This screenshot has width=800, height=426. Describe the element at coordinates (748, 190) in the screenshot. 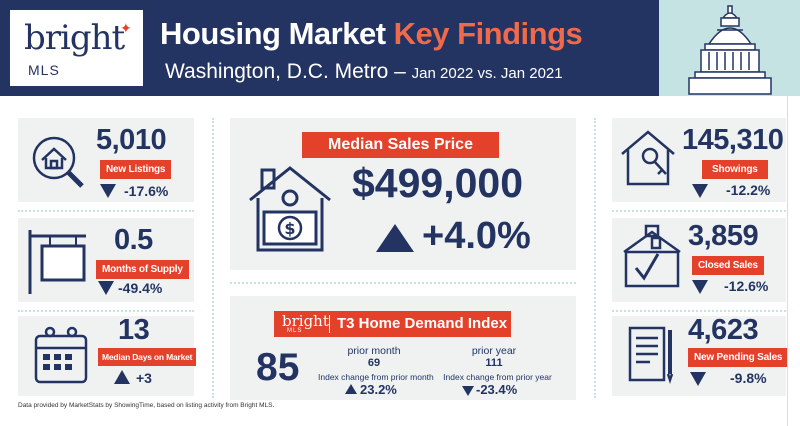

I see `showings-change: -12.2%` at that location.